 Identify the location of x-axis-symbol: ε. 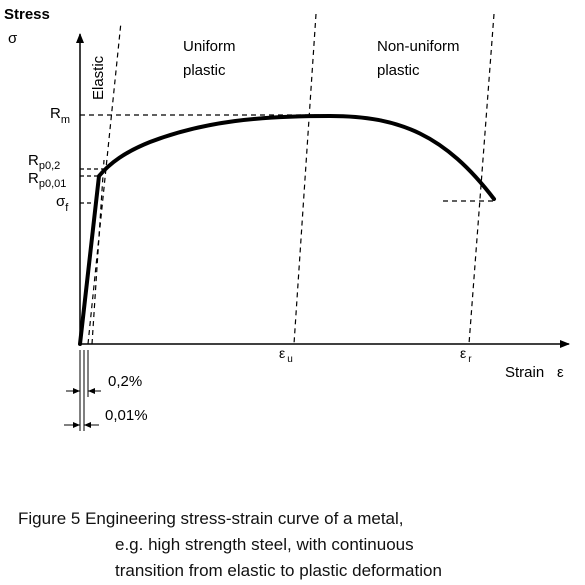
(560, 372).